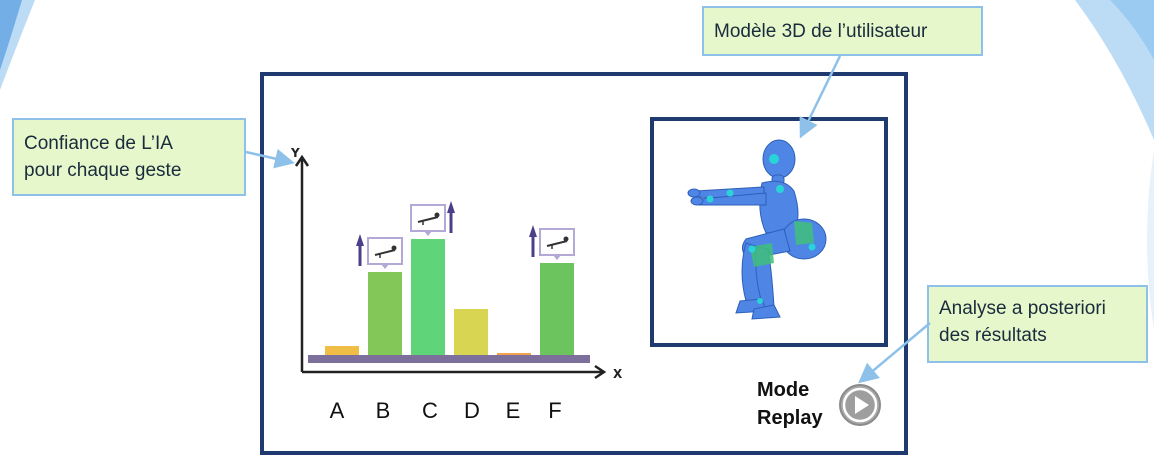 Image resolution: width=1154 pixels, height=459 pixels. What do you see at coordinates (790, 418) in the screenshot?
I see `replay-line2: Replay` at bounding box center [790, 418].